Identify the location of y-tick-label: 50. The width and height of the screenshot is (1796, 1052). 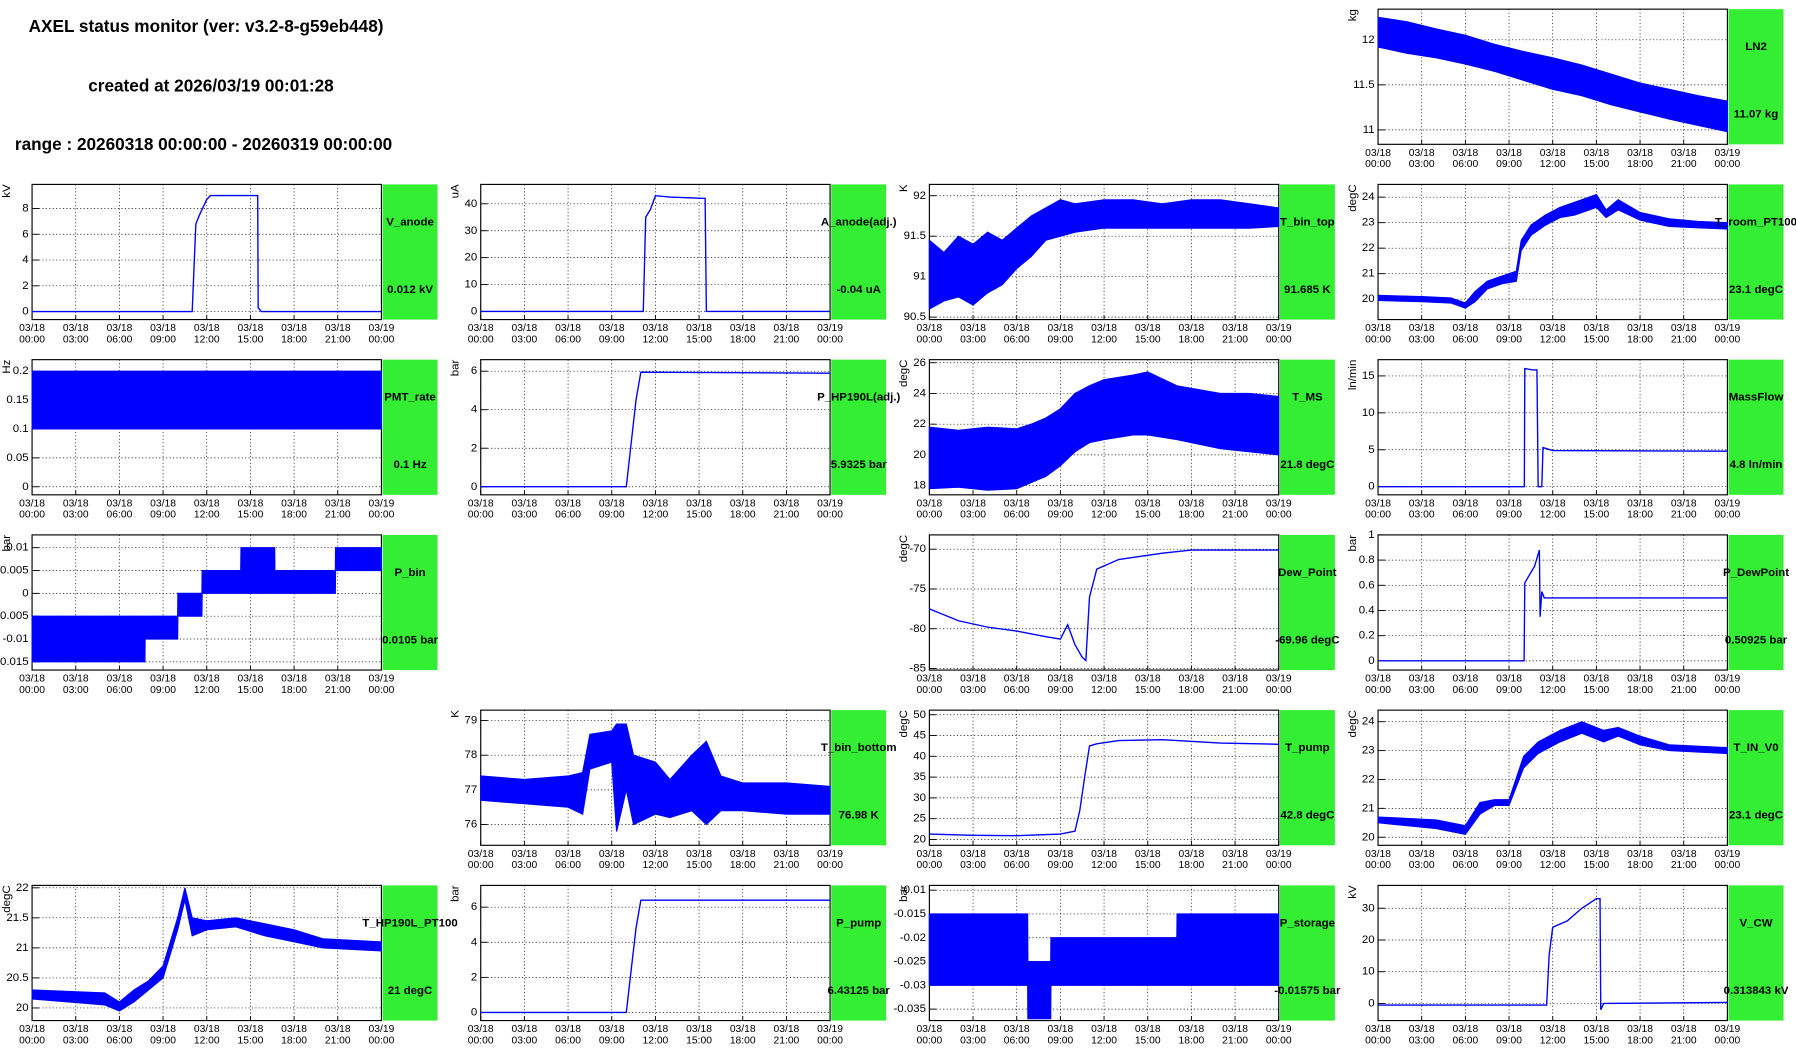
(919, 715).